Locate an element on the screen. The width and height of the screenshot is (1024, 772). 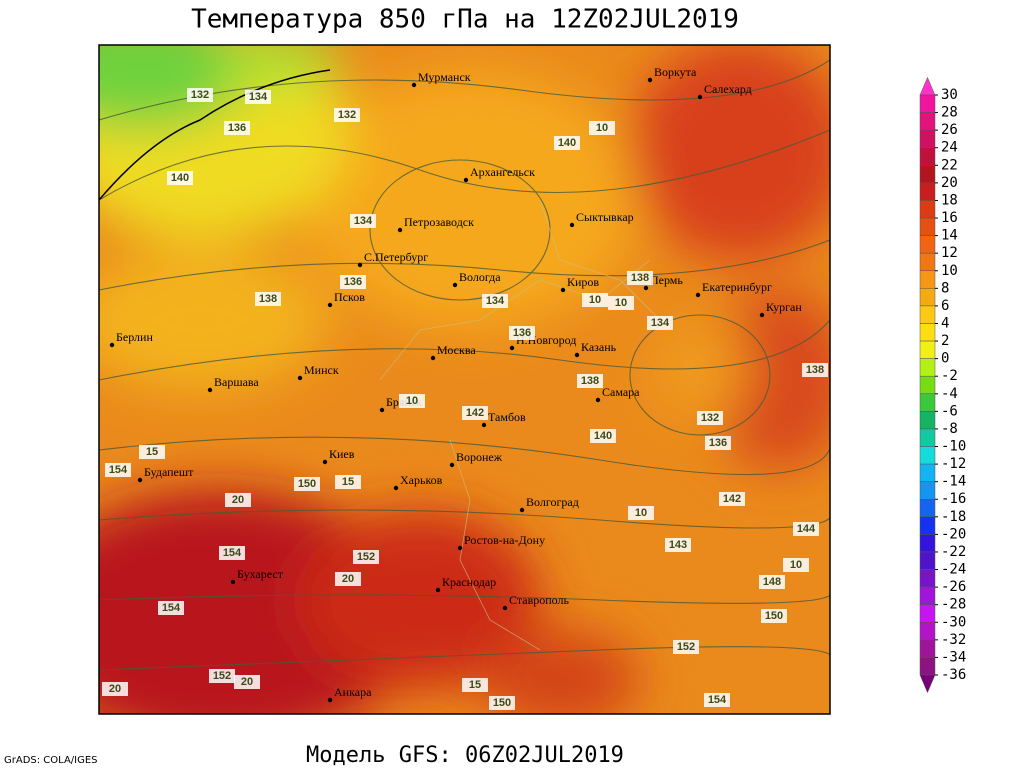
contour-label: 143 is located at coordinates (678, 545).